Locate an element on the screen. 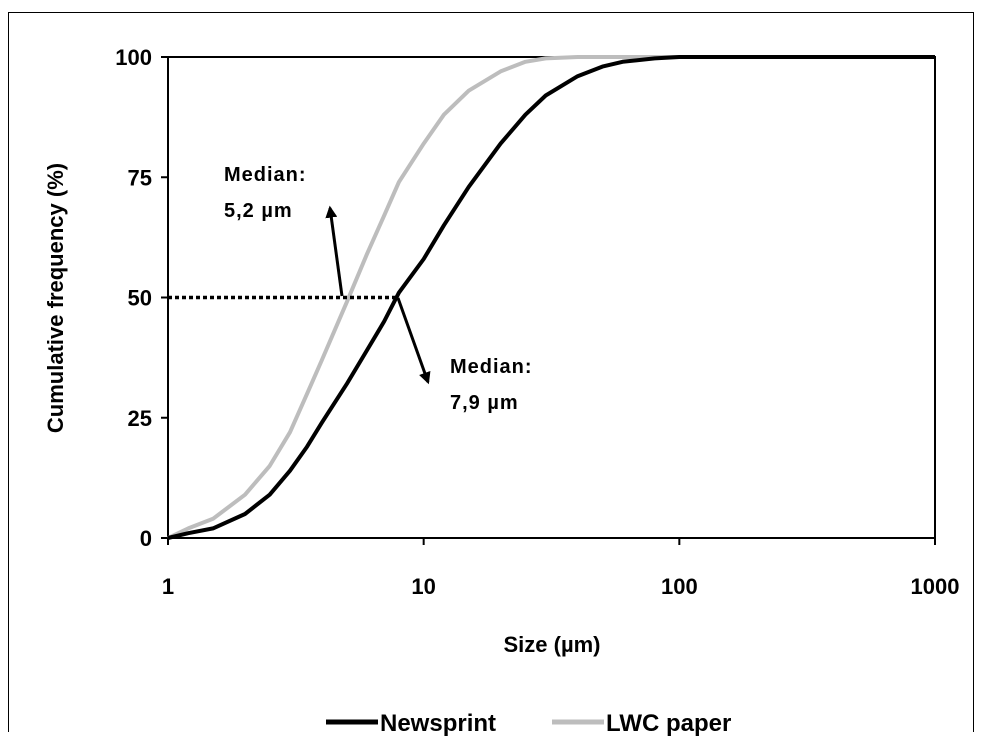 The width and height of the screenshot is (984, 740). y-tick-label: 0 is located at coordinates (146, 538).